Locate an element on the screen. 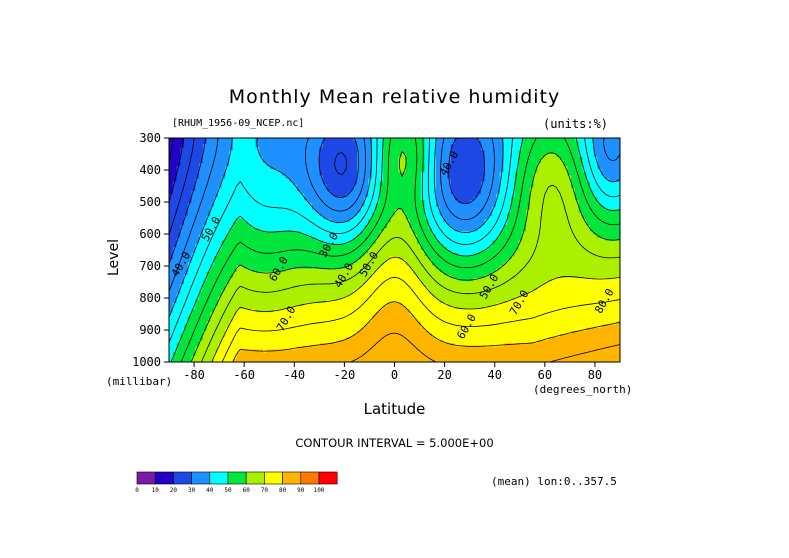 The height and width of the screenshot is (558, 789). y-tick-label: 1000 is located at coordinates (146, 362).